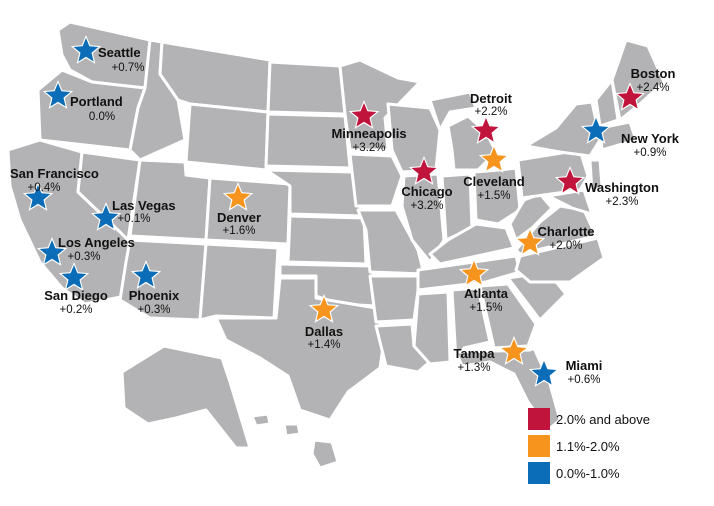 The image size is (714, 506). Describe the element at coordinates (239, 231) in the screenshot. I see `city-value: +1.6%` at that location.